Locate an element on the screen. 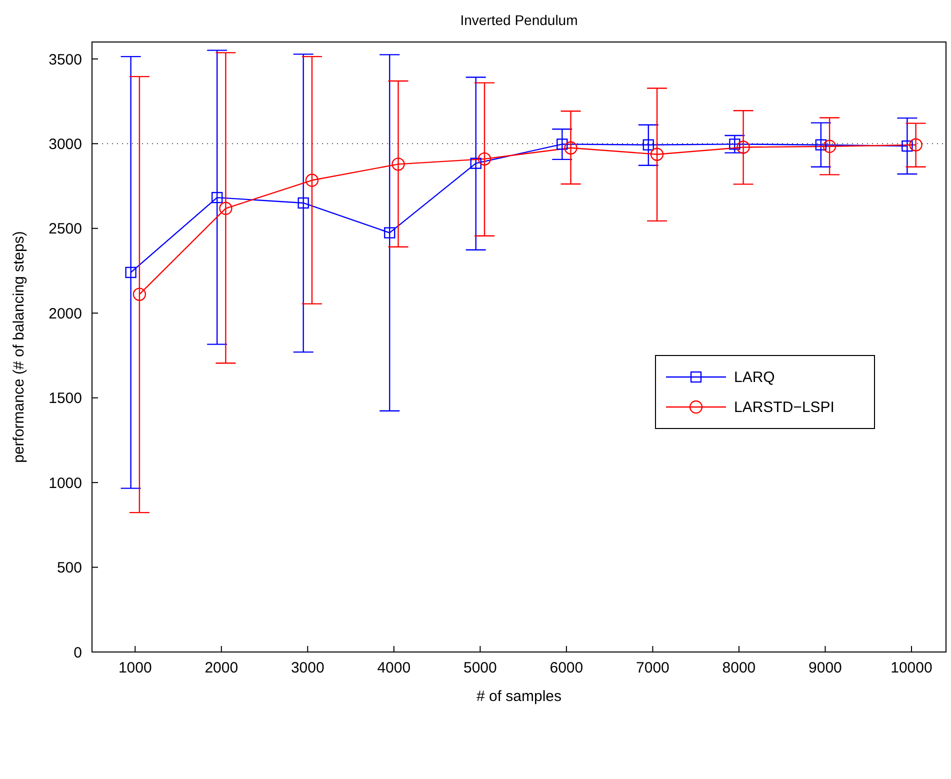  y-tick-label: 500 is located at coordinates (69, 568).